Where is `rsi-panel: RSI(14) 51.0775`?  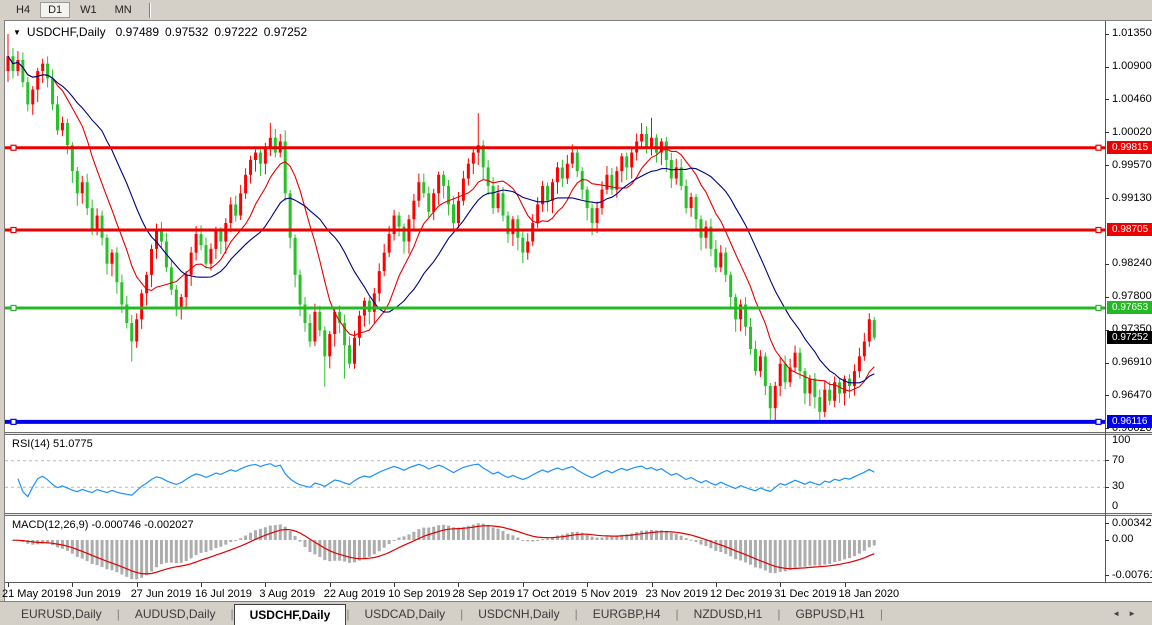 rsi-panel: RSI(14) 51.0775 is located at coordinates (578, 474).